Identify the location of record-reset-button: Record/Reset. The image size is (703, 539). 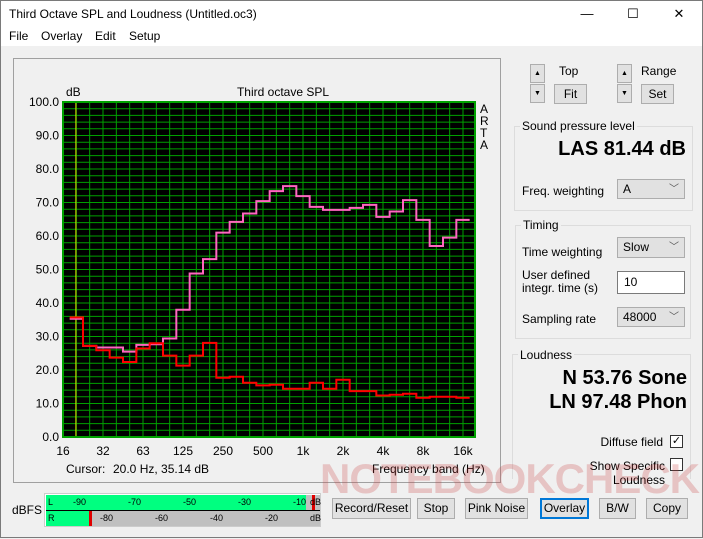
(371, 508).